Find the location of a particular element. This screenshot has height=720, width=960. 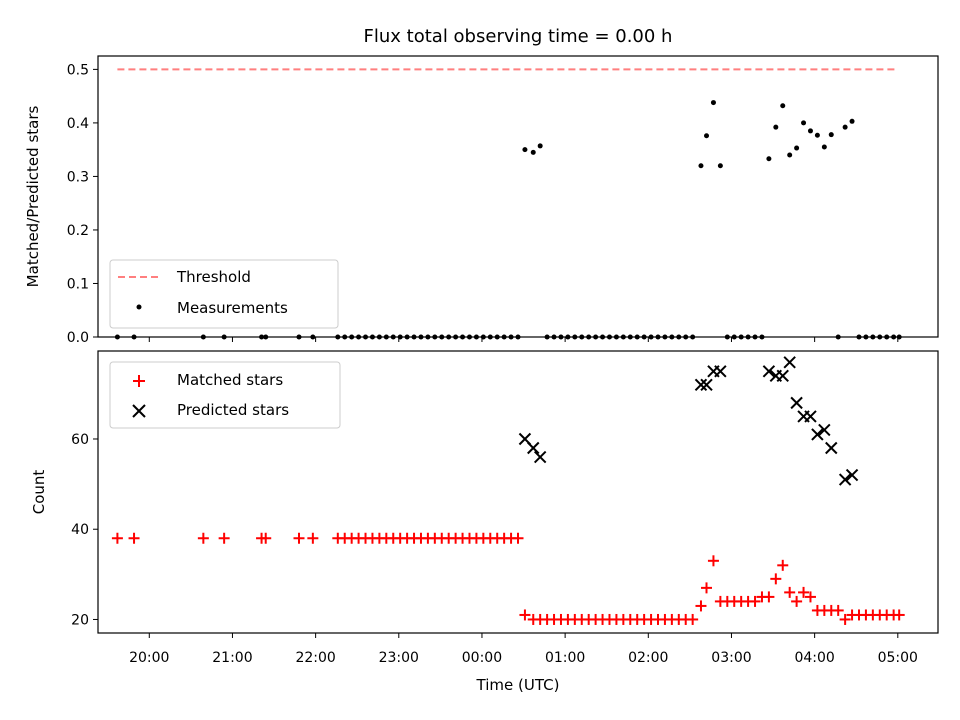

top-legend: Threshold Measurements is located at coordinates (224, 294).